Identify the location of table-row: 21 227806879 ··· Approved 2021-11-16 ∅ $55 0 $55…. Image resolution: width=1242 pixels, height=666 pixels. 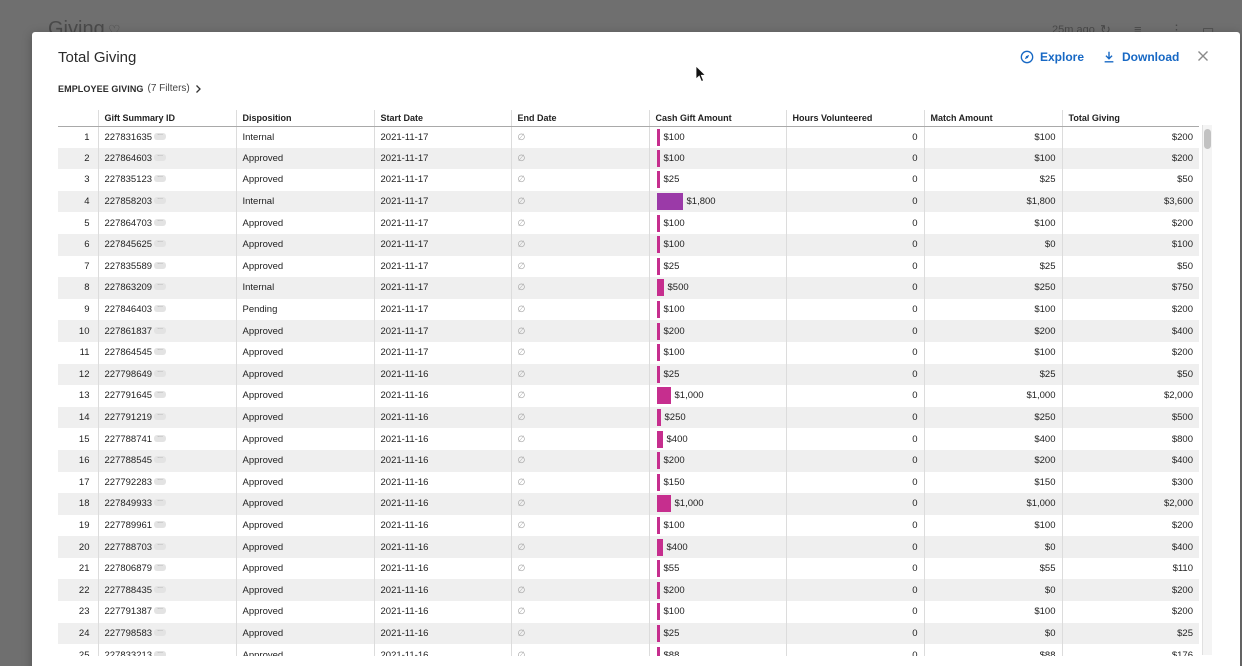
(628, 568).